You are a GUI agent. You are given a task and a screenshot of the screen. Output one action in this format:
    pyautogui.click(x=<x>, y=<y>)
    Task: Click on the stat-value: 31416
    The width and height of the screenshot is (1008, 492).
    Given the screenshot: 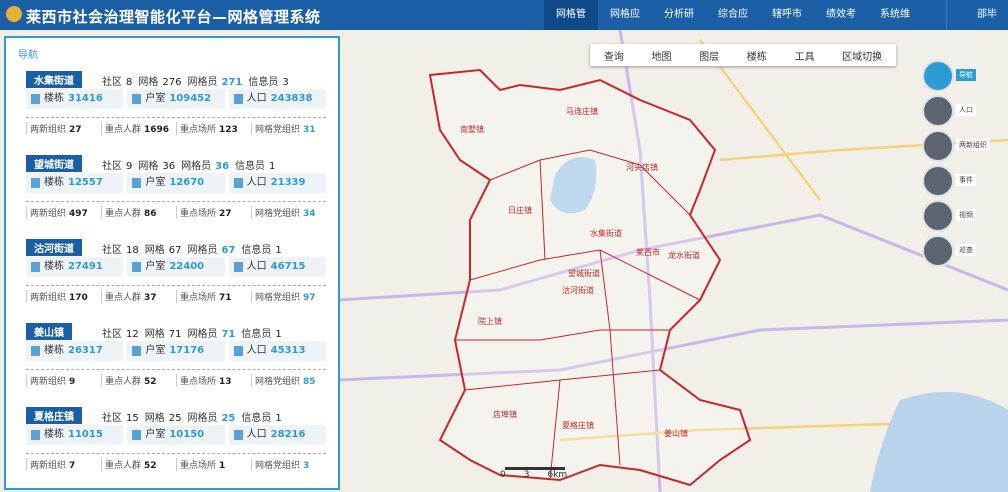 What is the action you would take?
    pyautogui.click(x=85, y=98)
    